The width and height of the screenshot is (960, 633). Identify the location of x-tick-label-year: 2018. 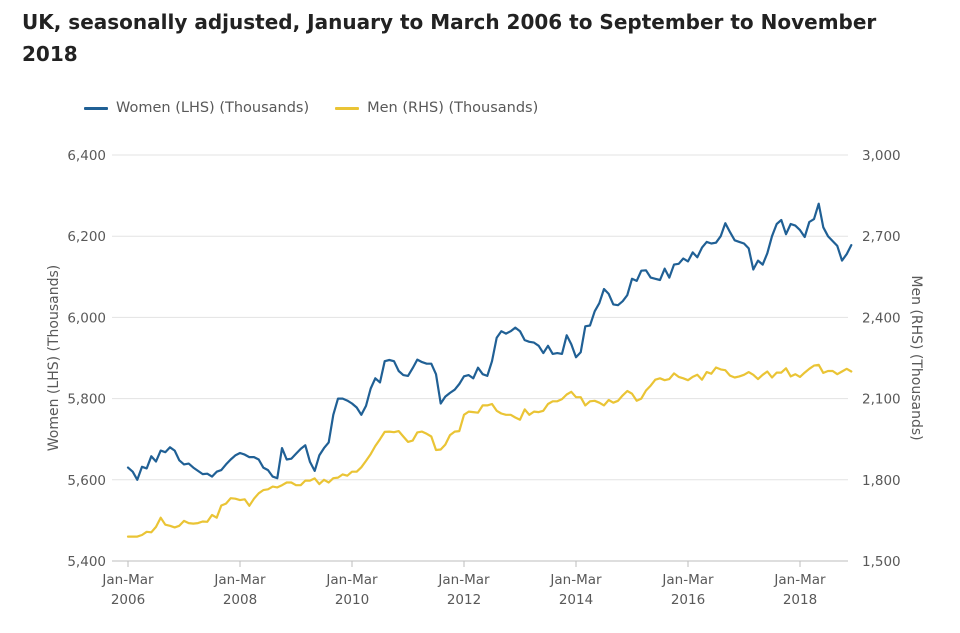
(800, 600).